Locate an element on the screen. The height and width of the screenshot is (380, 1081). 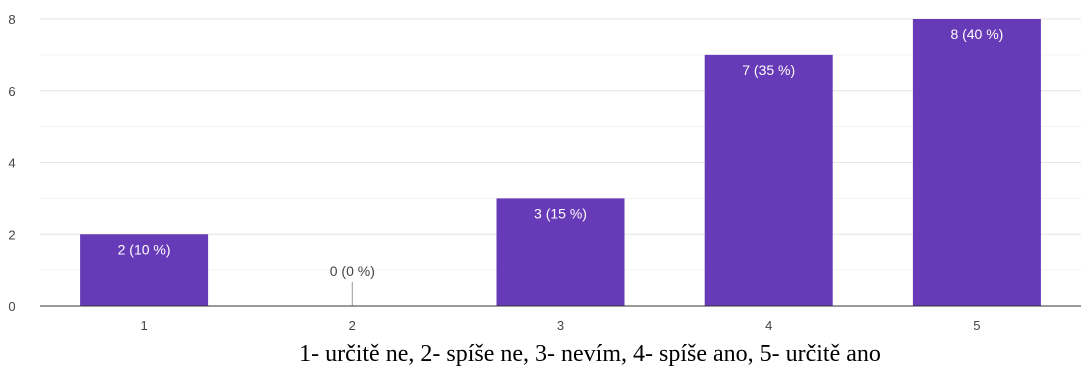
y-axis-ticks: 0 2 4 6 8 is located at coordinates (11, 163).